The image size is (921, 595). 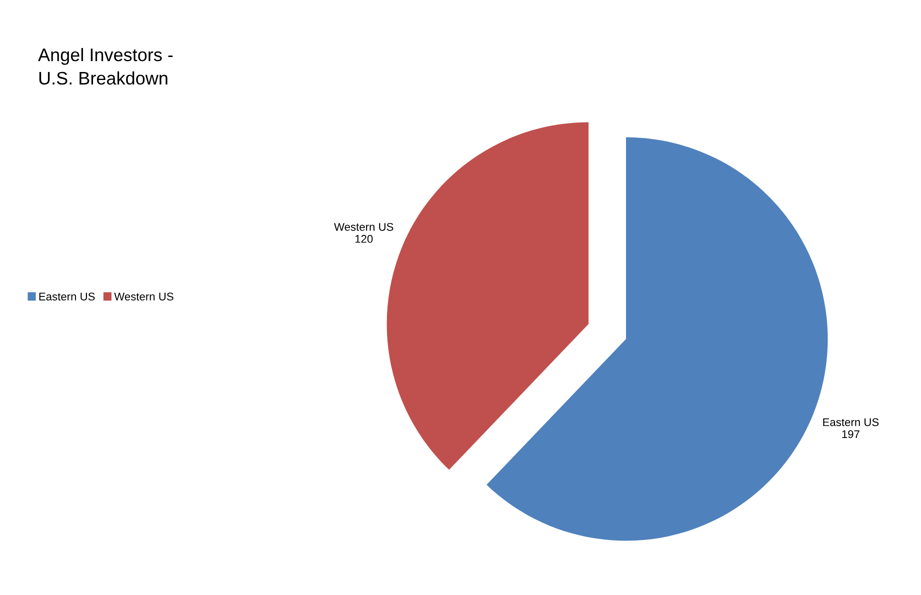 What do you see at coordinates (364, 226) in the screenshot?
I see `slice-label: Western US` at bounding box center [364, 226].